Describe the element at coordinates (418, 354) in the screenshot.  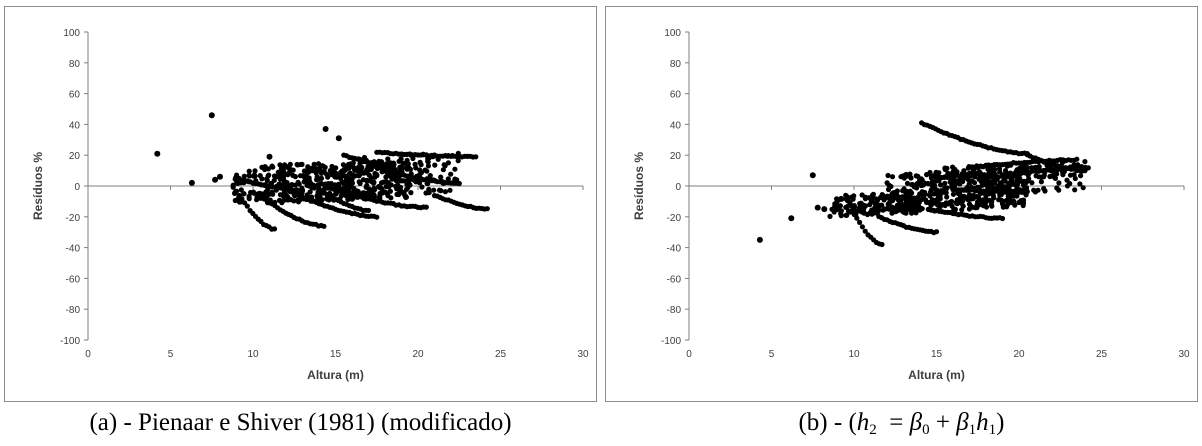
I see `x-tick-label: 20` at that location.